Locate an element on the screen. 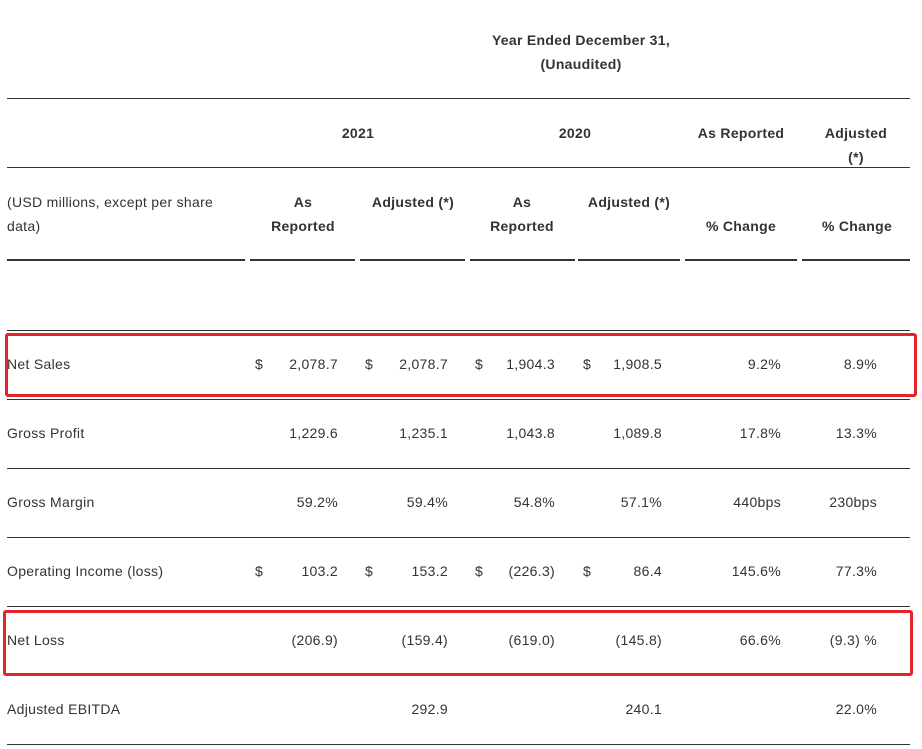 The height and width of the screenshot is (749, 922). cell-value: 1,908.5 is located at coordinates (637, 364).